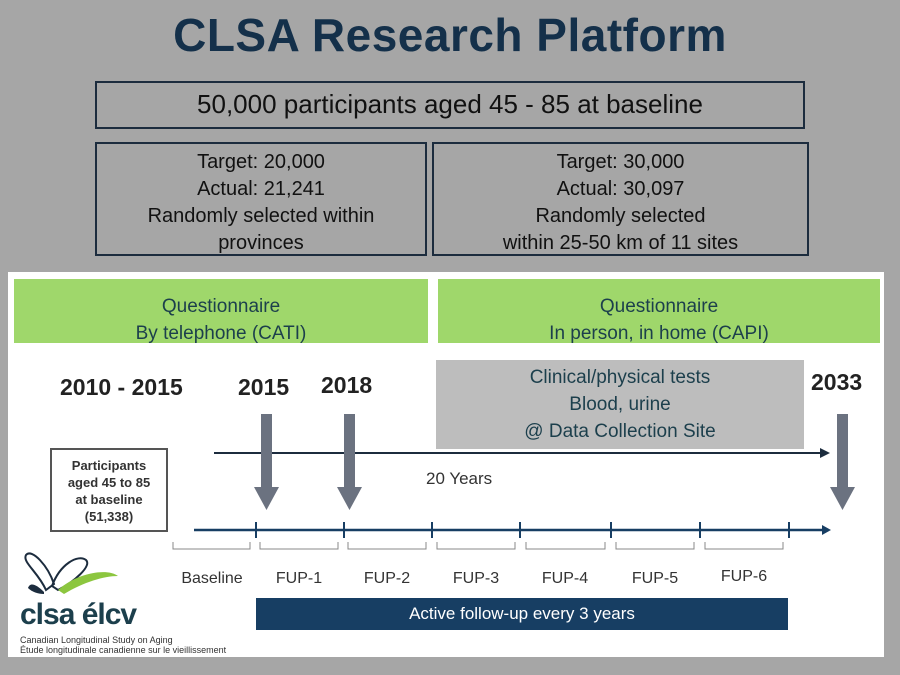 The height and width of the screenshot is (675, 900). What do you see at coordinates (96, 640) in the screenshot?
I see `logo-subtitle-en: Canadian Longitudinal Study on Aging` at bounding box center [96, 640].